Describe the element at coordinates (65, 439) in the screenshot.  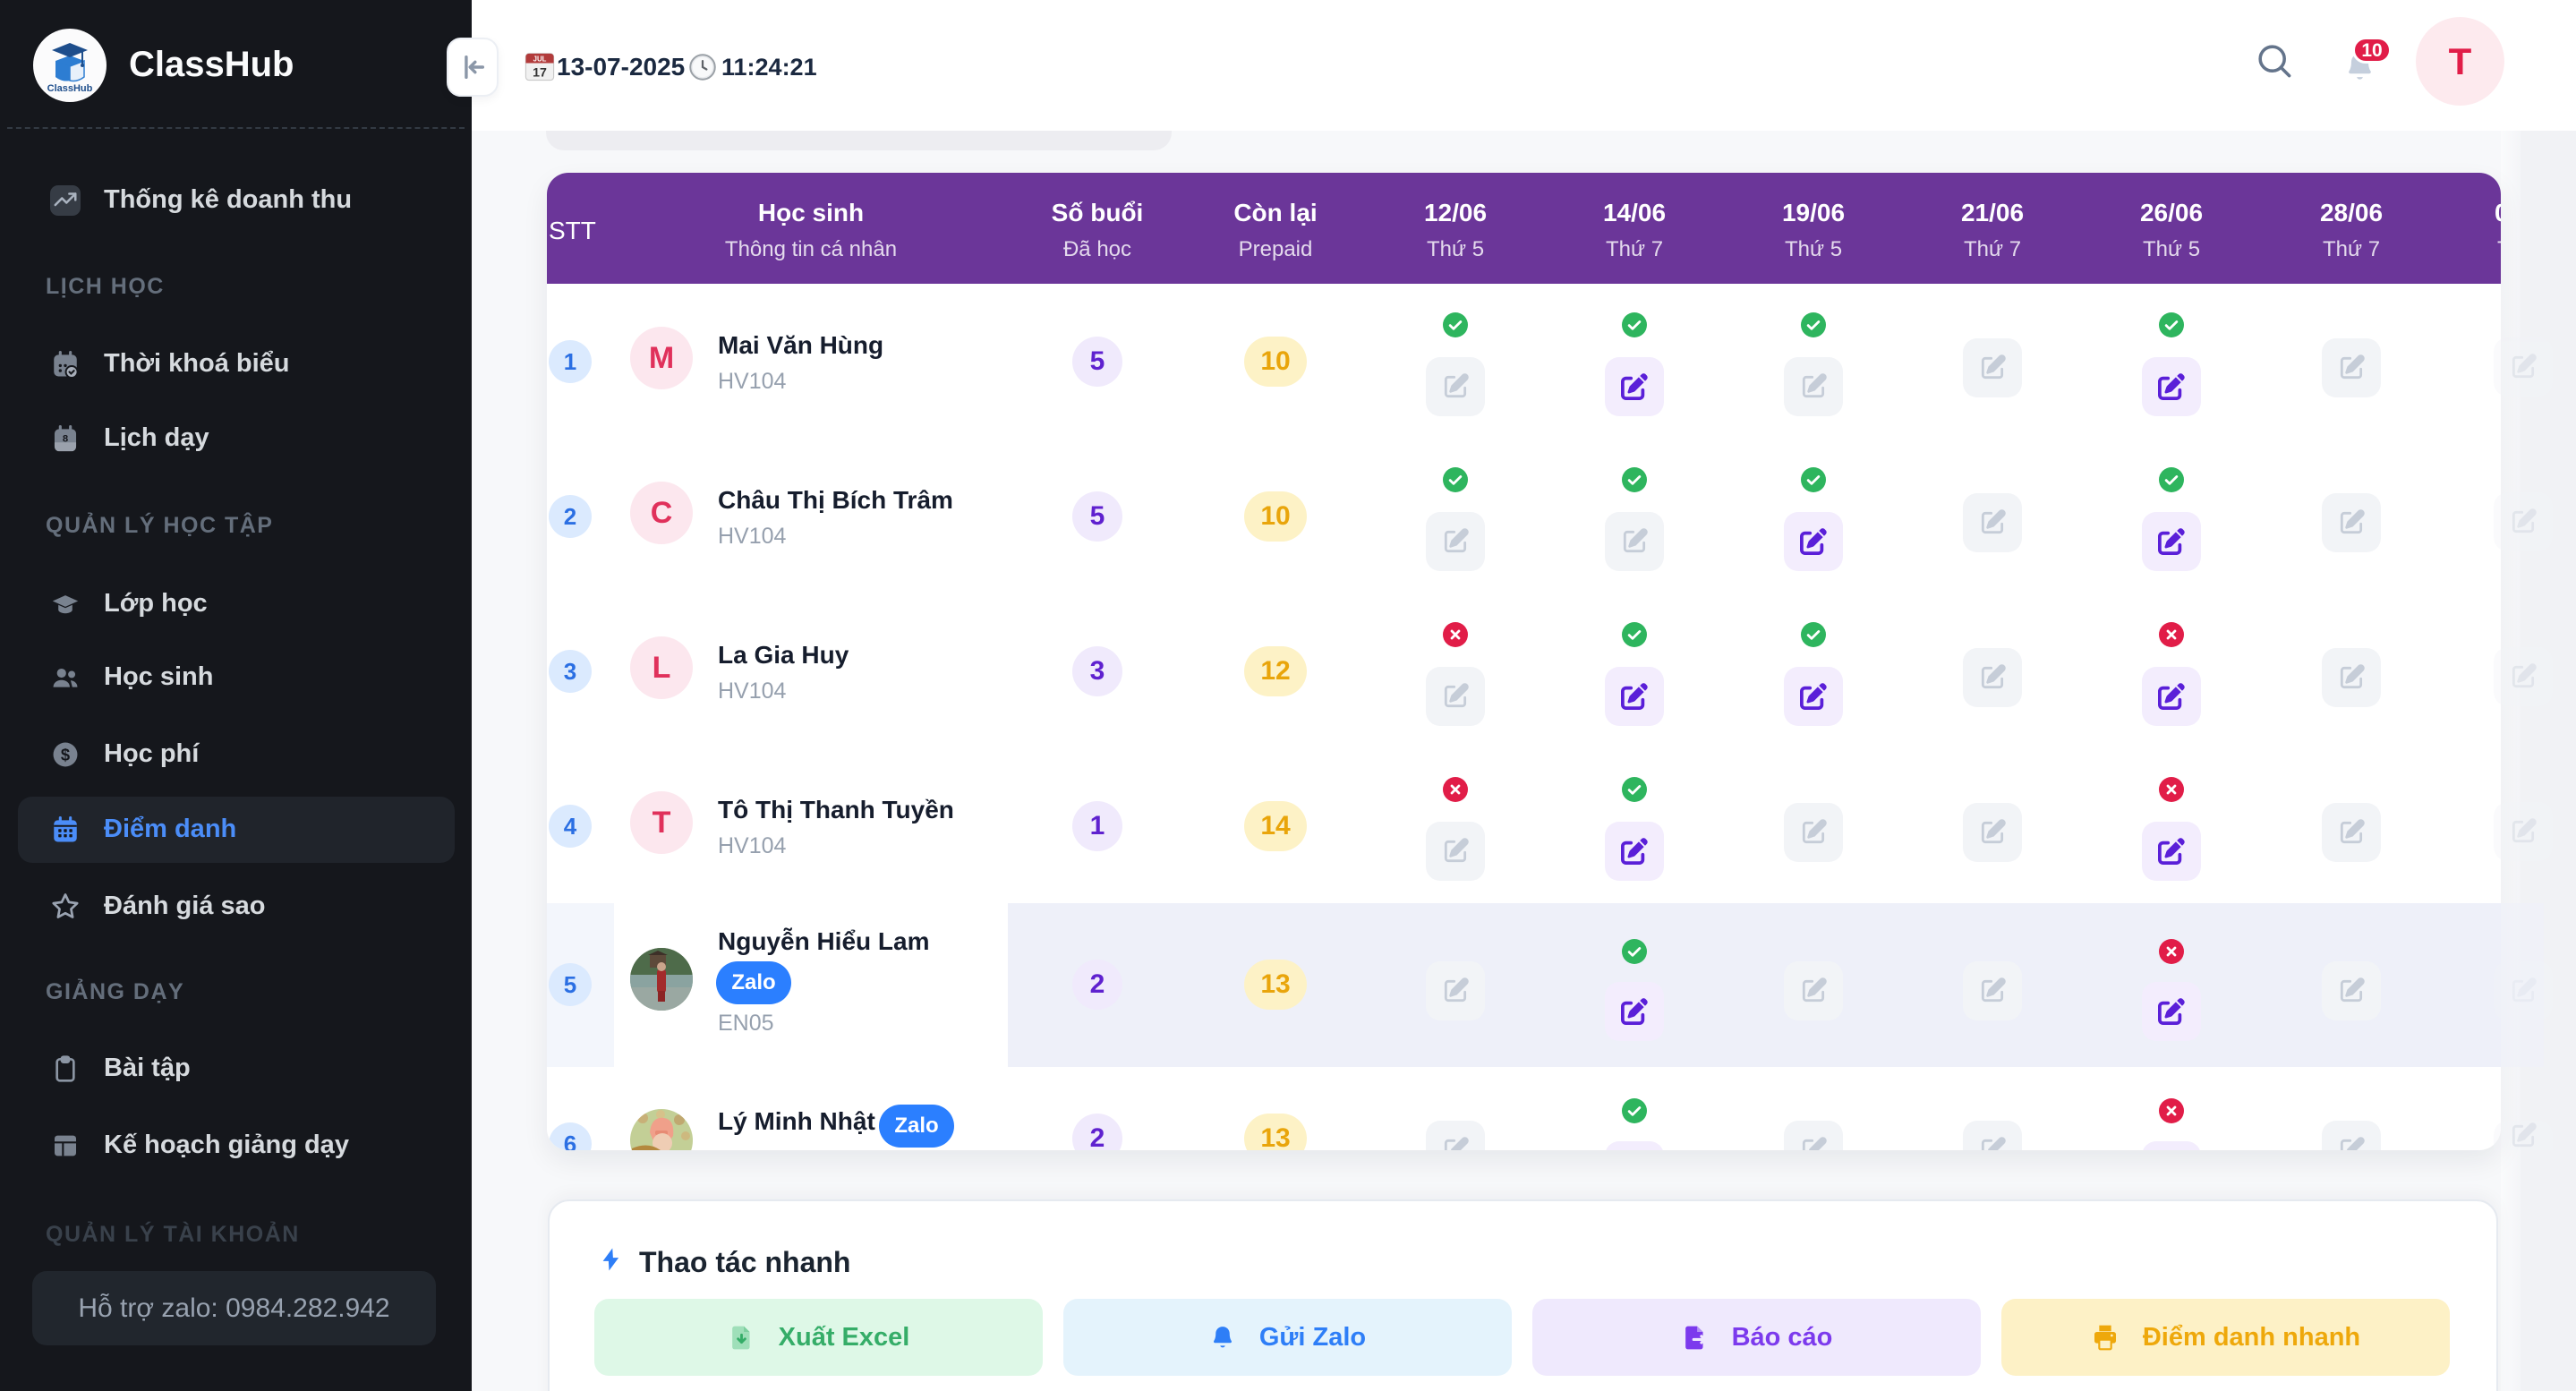
I see `svg-text: 8` at that location.